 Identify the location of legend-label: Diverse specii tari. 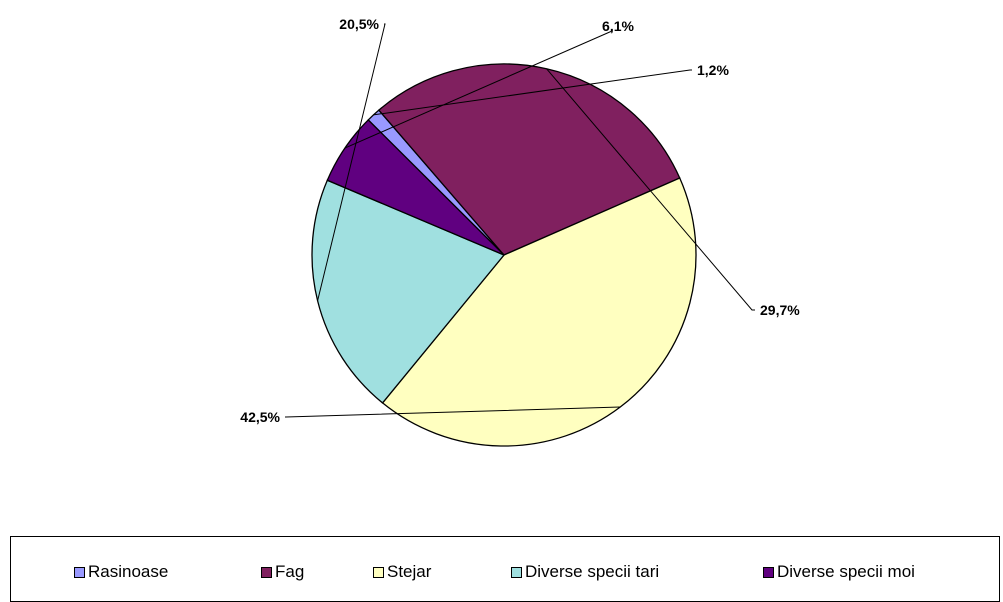
(592, 571).